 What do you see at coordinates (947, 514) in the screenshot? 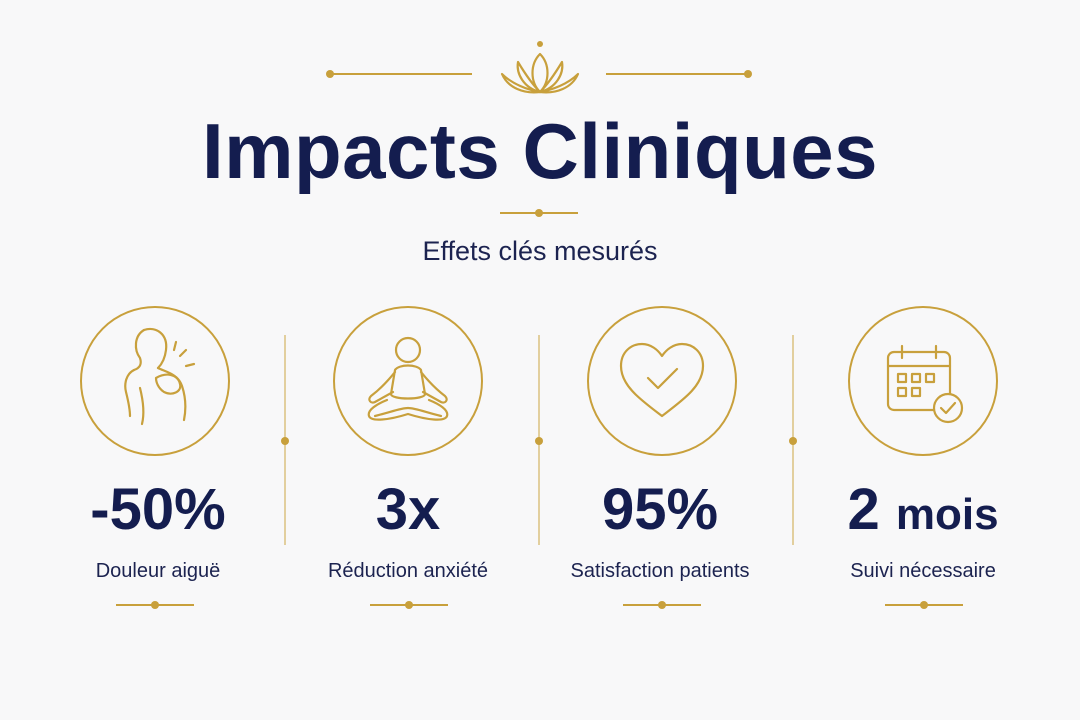
I see `stat-value-unit: mois` at bounding box center [947, 514].